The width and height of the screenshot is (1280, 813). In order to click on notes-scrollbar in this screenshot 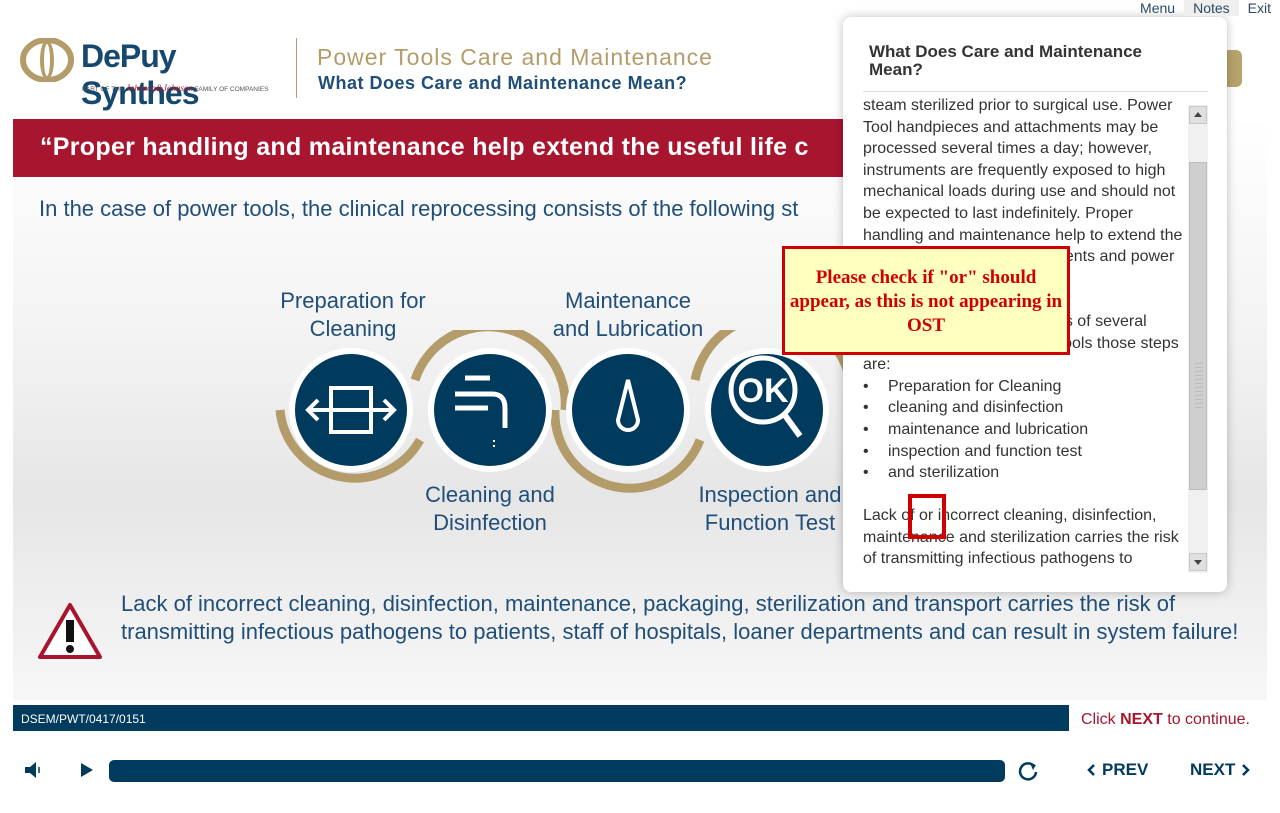, I will do `click(1198, 339)`.